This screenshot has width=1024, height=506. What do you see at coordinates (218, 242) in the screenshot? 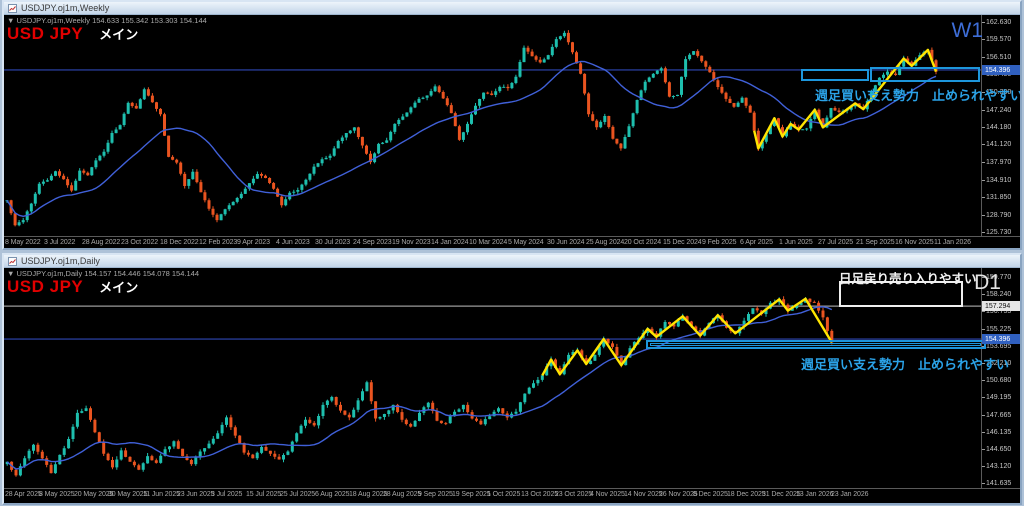
I see `date-tick-label: 12 Feb 2023` at bounding box center [218, 242].